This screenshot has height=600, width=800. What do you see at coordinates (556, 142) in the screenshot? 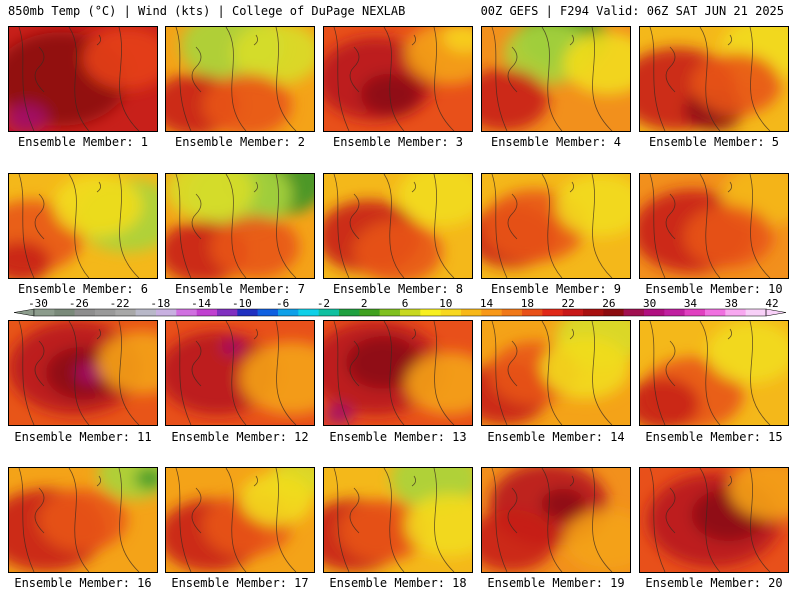
I see `ensemble-member-label: Ensemble Member: 4` at bounding box center [556, 142].